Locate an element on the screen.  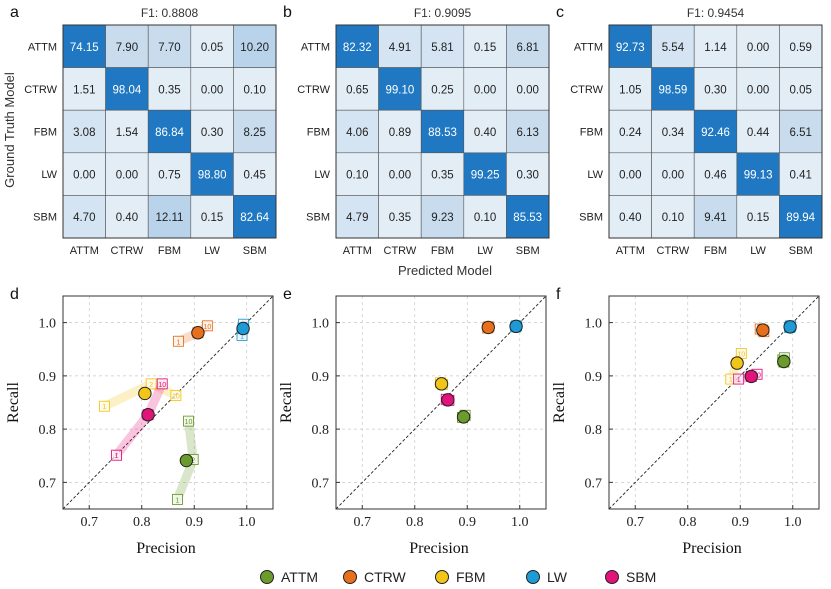
cell-value: 0.25 is located at coordinates (442, 90).